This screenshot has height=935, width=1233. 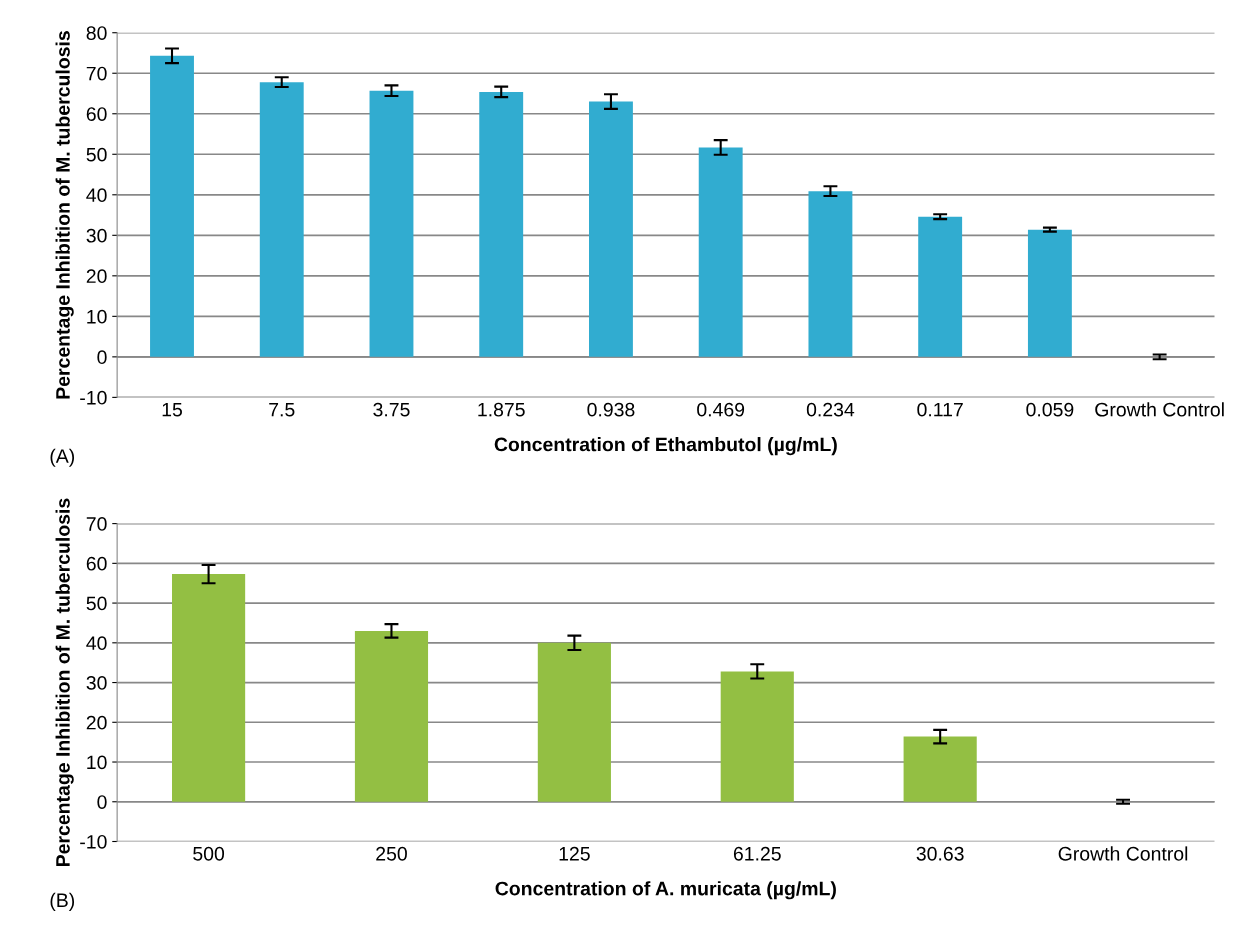 What do you see at coordinates (940, 409) in the screenshot?
I see `x-tick-label: 0.117` at bounding box center [940, 409].